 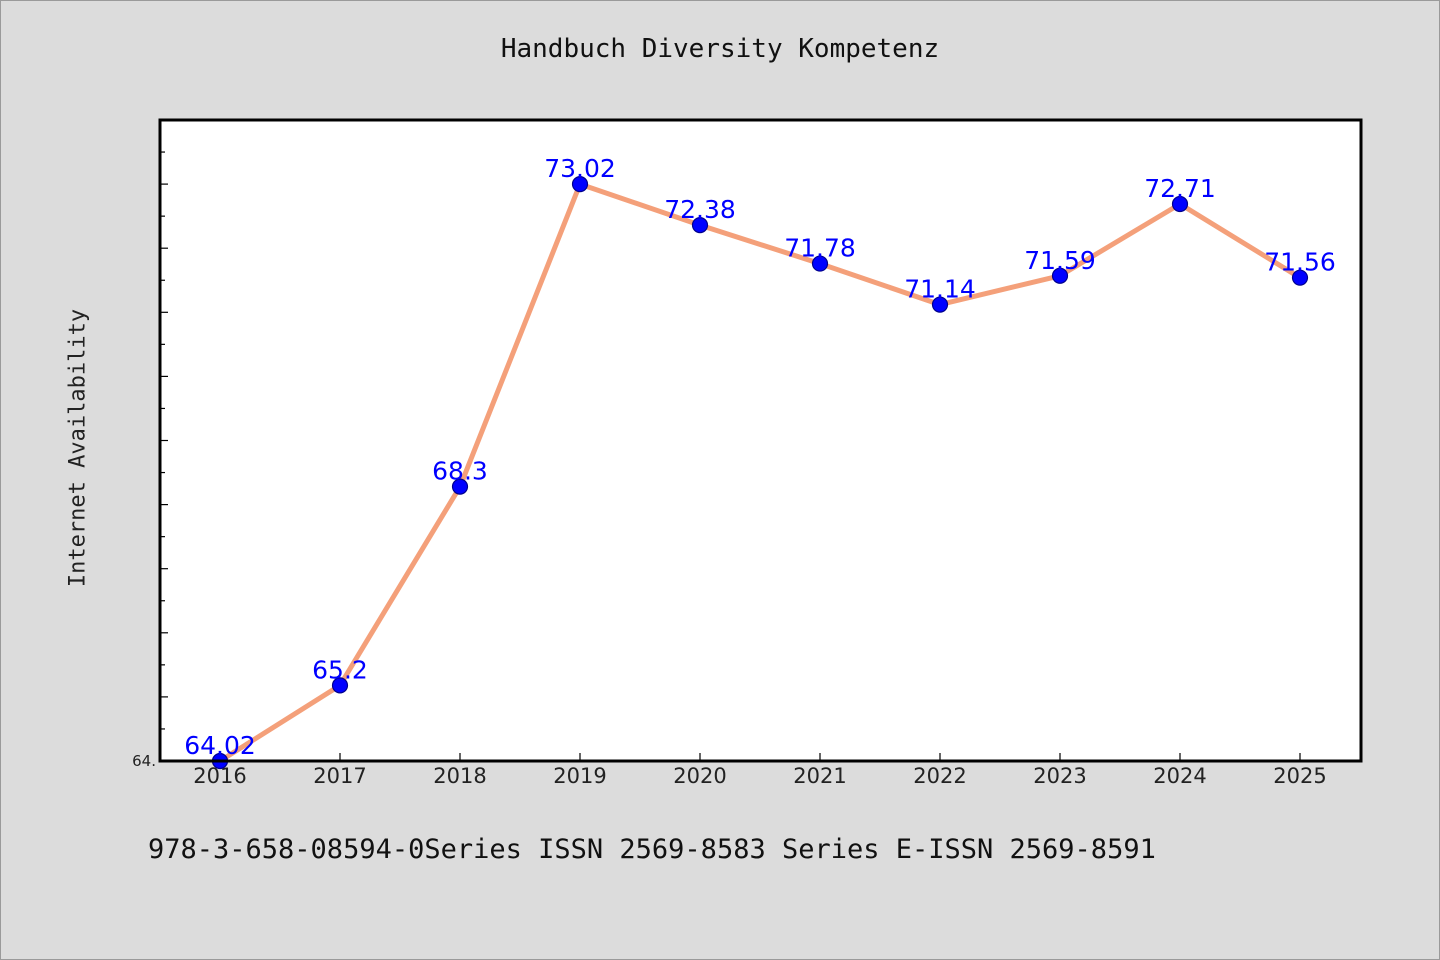 I want to click on y-tick-label: 64., so click(x=144, y=761).